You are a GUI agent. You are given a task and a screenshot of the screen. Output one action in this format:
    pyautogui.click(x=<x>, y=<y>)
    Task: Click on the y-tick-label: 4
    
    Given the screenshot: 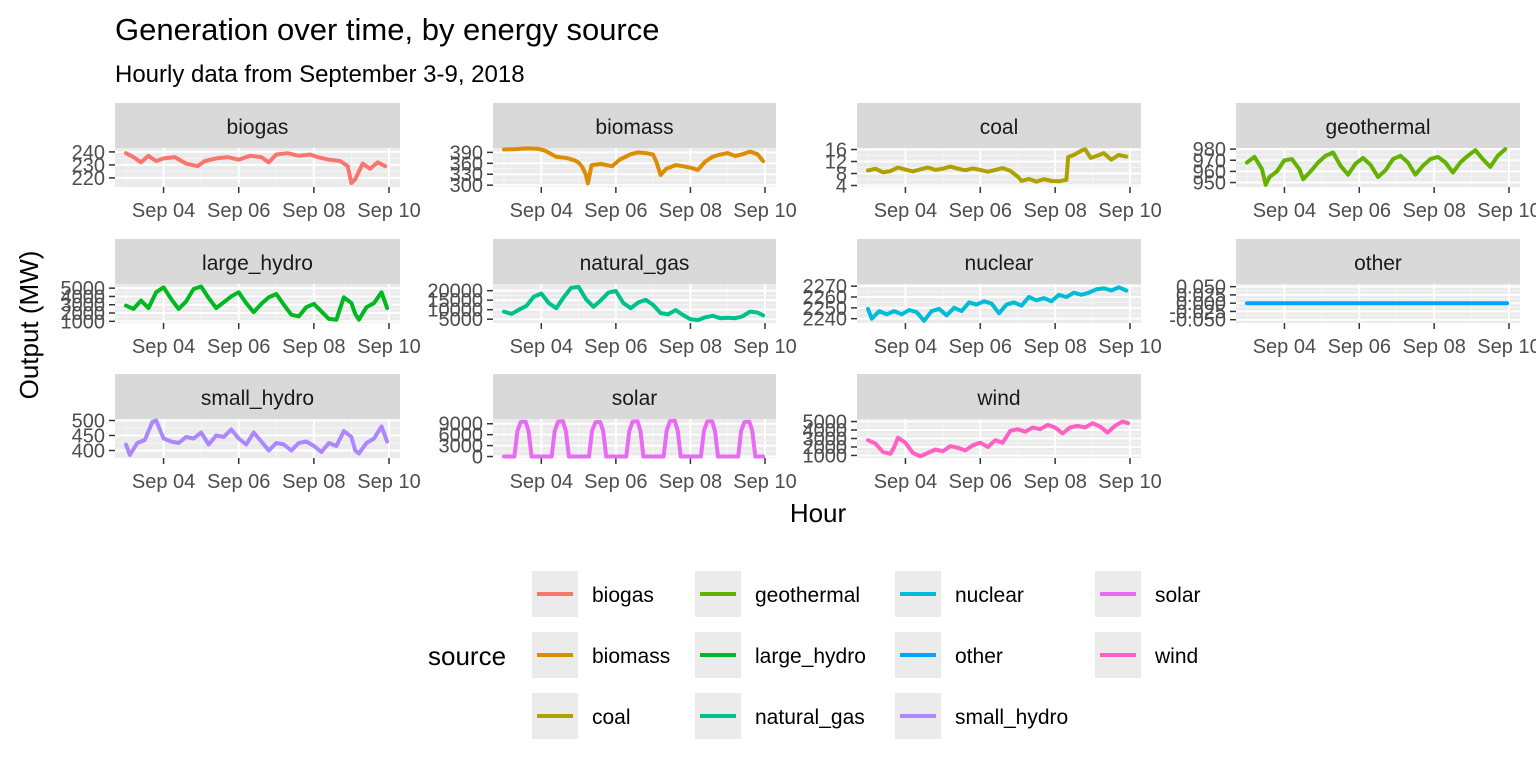 What is the action you would take?
    pyautogui.click(x=841, y=187)
    